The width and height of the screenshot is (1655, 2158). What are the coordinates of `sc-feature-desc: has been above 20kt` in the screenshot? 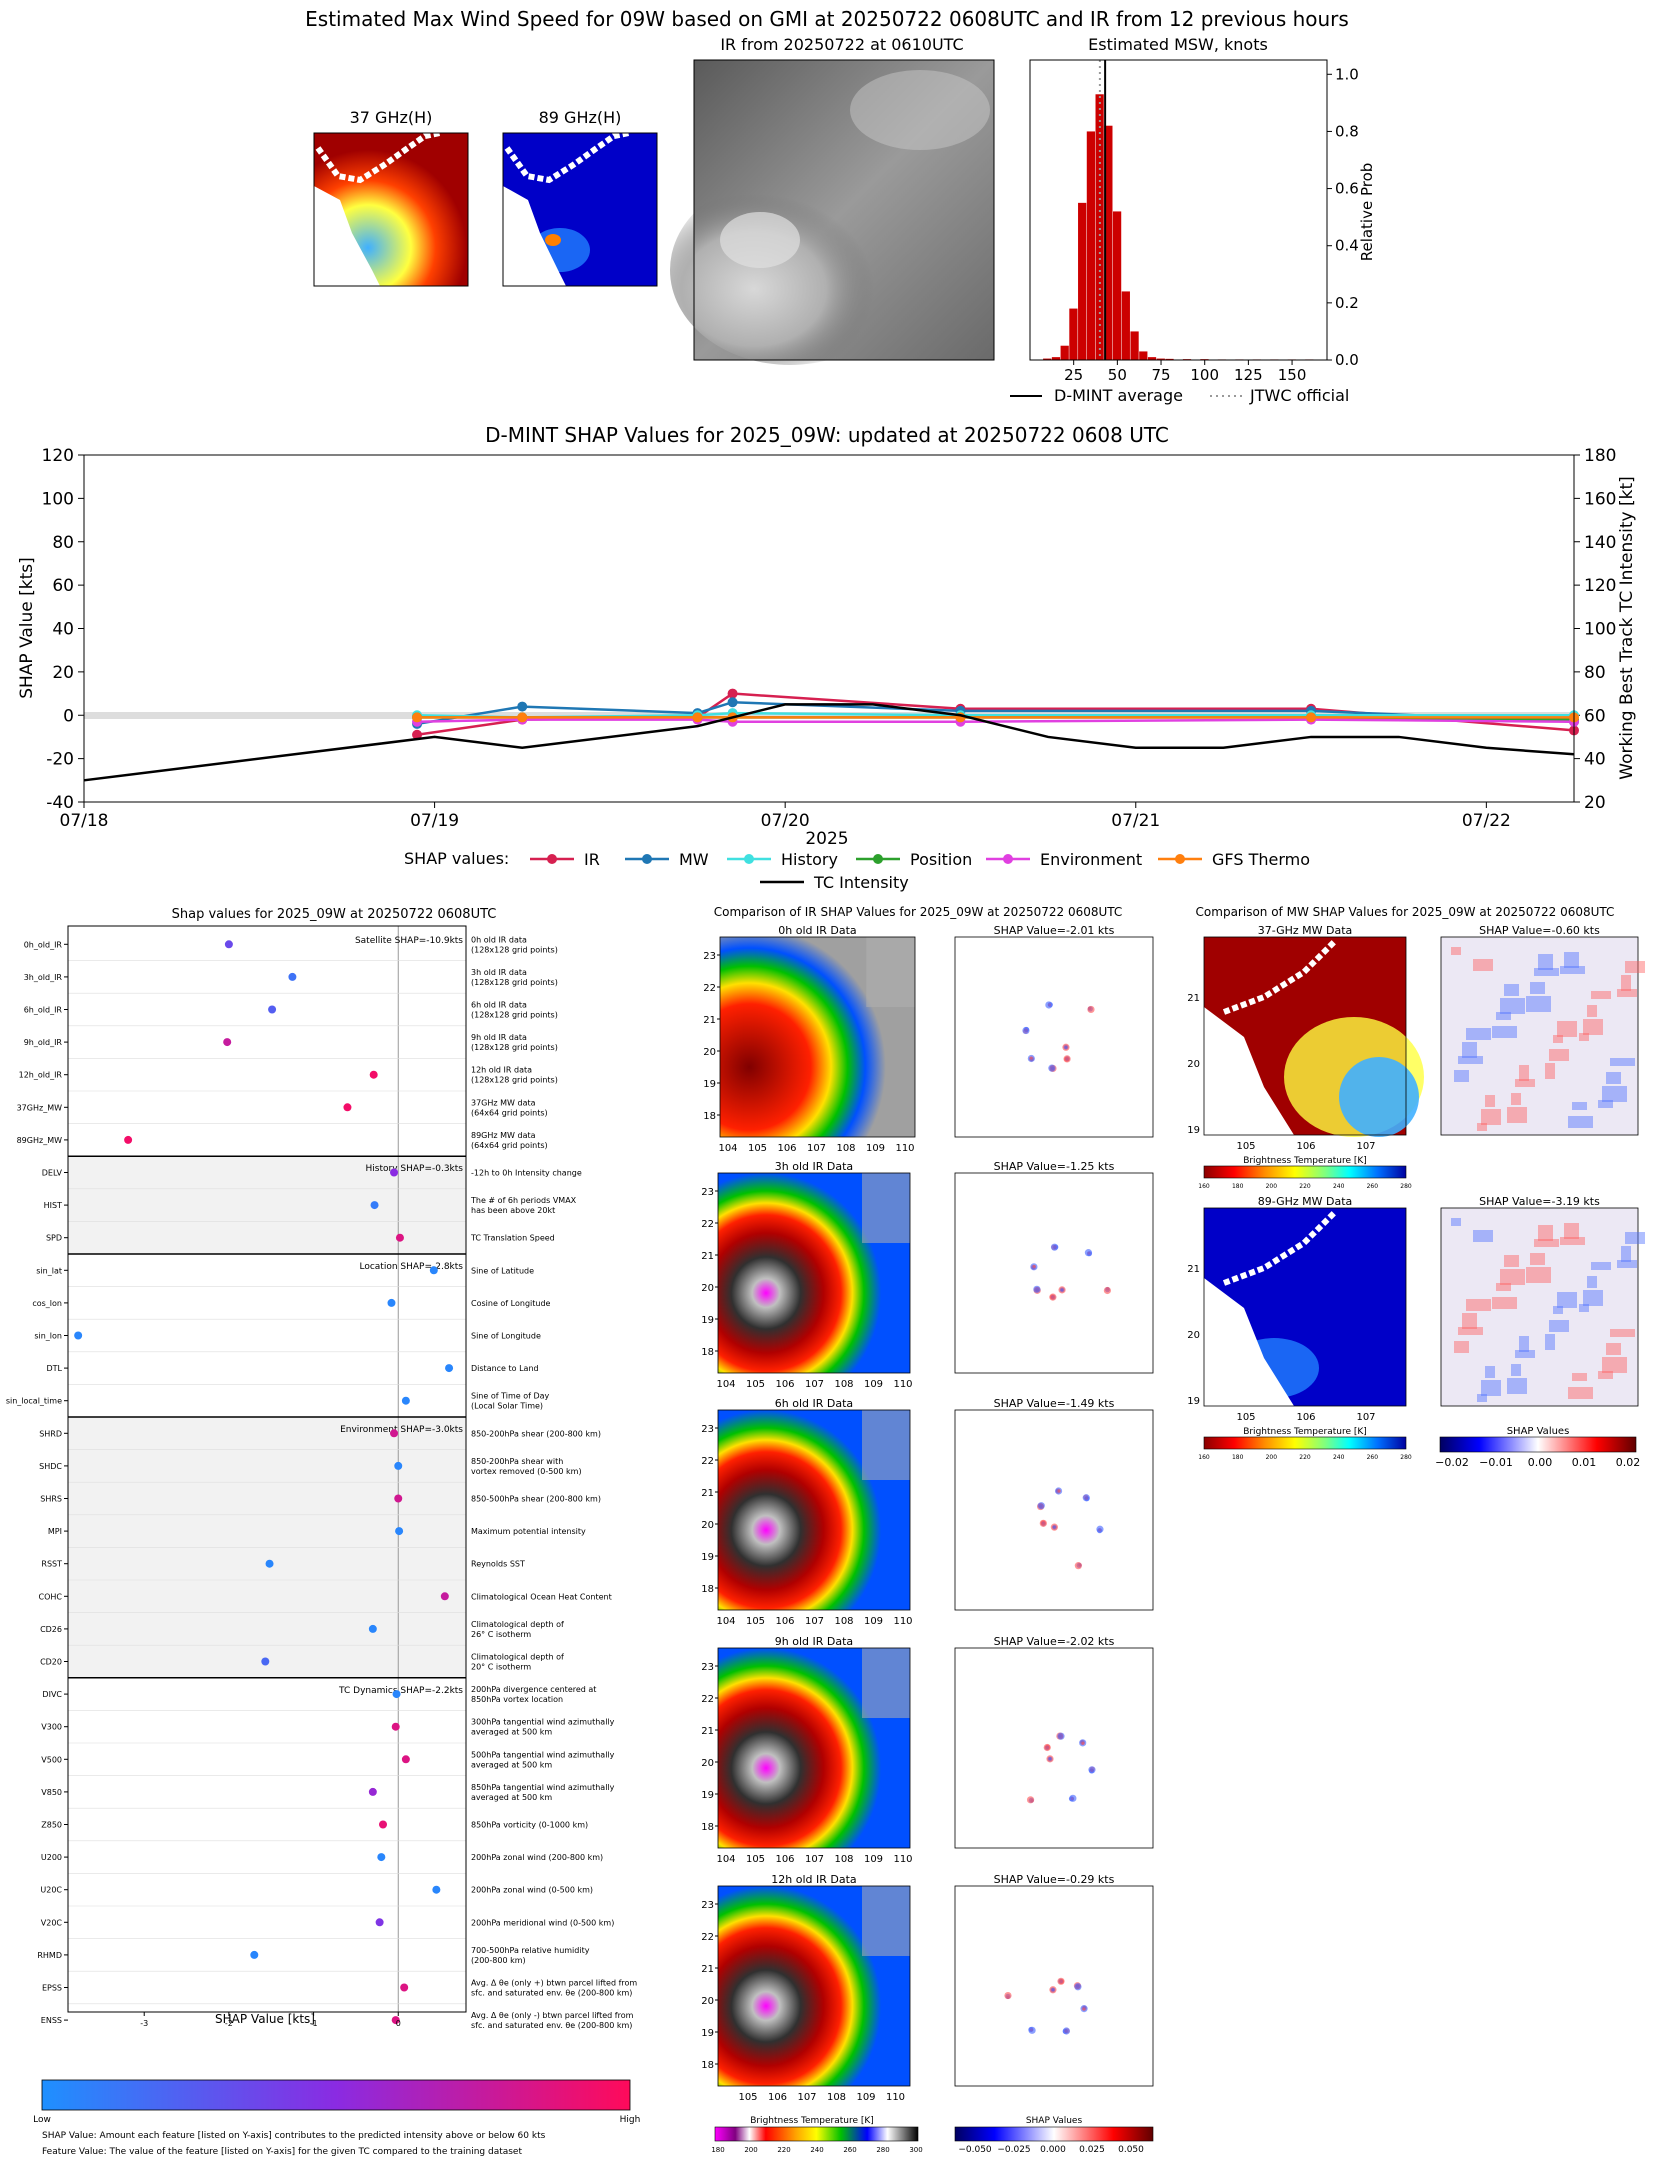 It's located at (513, 1210).